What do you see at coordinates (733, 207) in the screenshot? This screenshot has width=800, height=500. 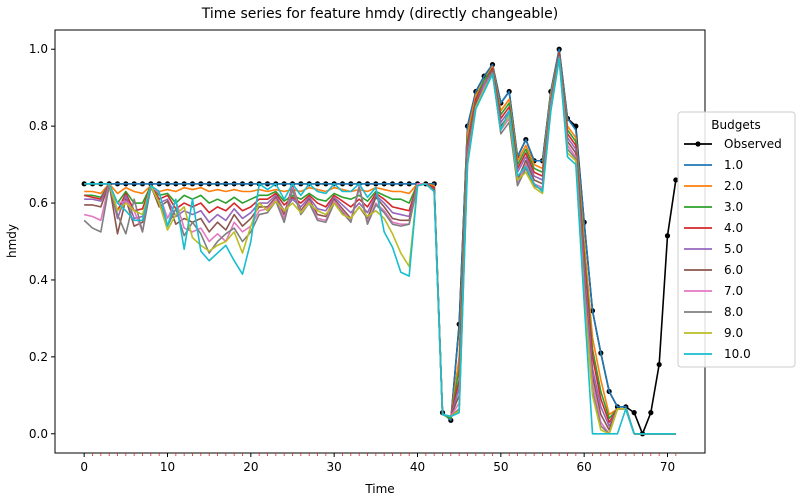 I see `legend-label: 3.0` at bounding box center [733, 207].